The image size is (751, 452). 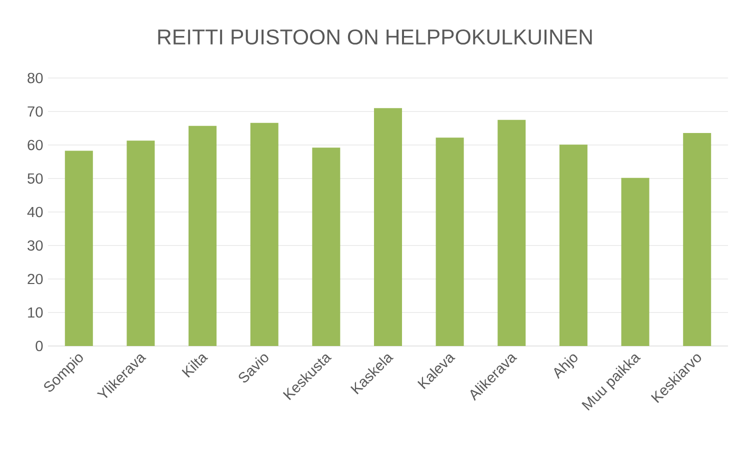 What do you see at coordinates (35, 279) in the screenshot?
I see `y-tick-label: 20` at bounding box center [35, 279].